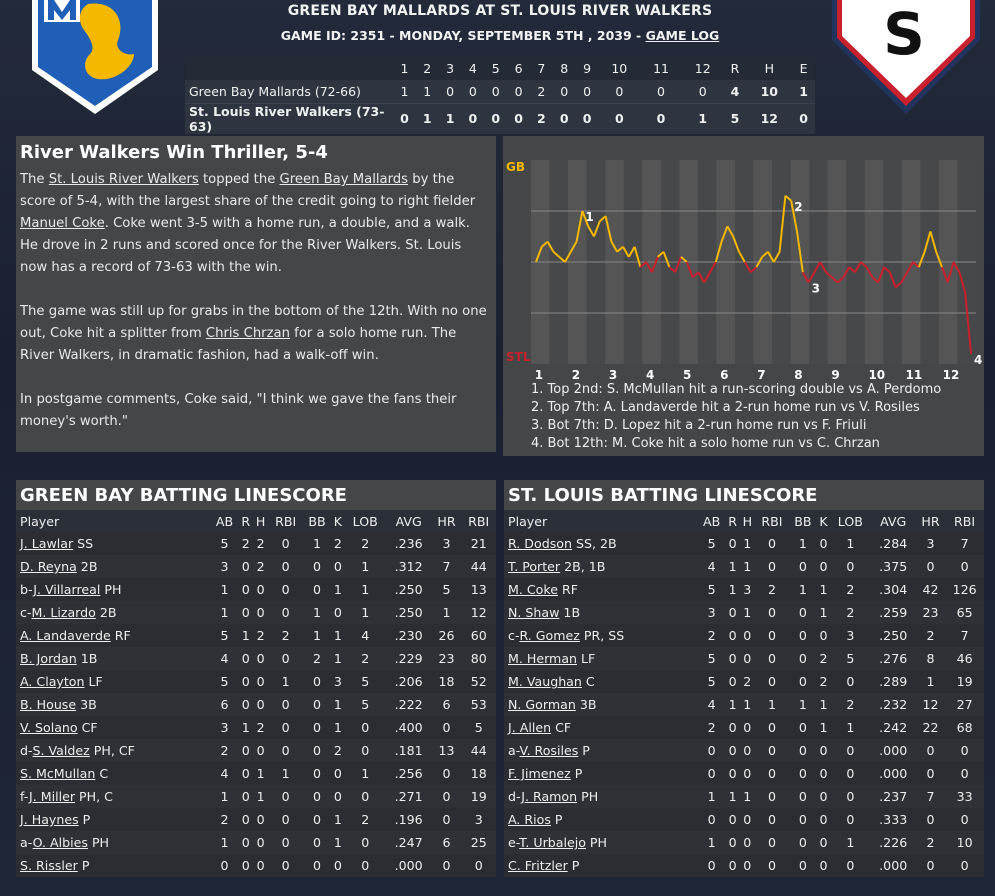 The image size is (995, 896). What do you see at coordinates (619, 68) in the screenshot?
I see `linescore-header-10: 10` at bounding box center [619, 68].